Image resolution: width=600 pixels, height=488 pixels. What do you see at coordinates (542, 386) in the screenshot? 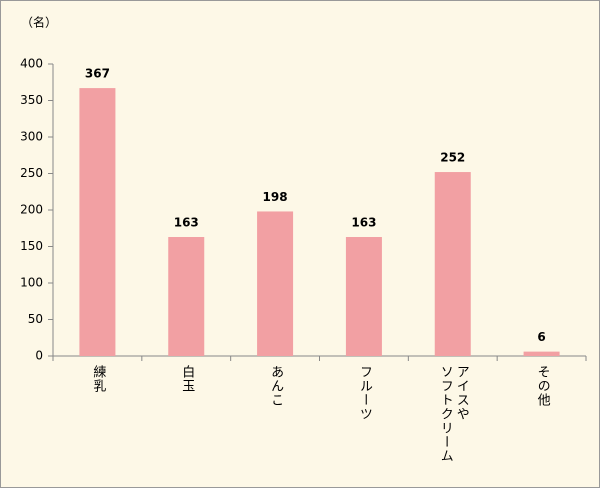
I see `x-tick-label: その他` at bounding box center [542, 386].